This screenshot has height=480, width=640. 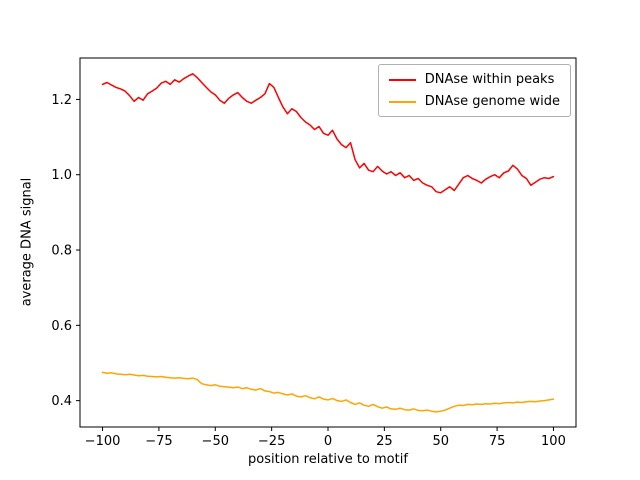 What do you see at coordinates (328, 459) in the screenshot?
I see `x-axis-label: position relative to motif` at bounding box center [328, 459].